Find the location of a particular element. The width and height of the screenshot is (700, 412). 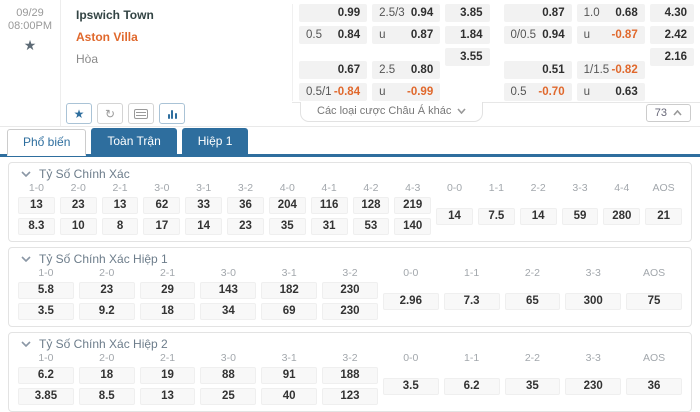

markets-button is located at coordinates (141, 113).